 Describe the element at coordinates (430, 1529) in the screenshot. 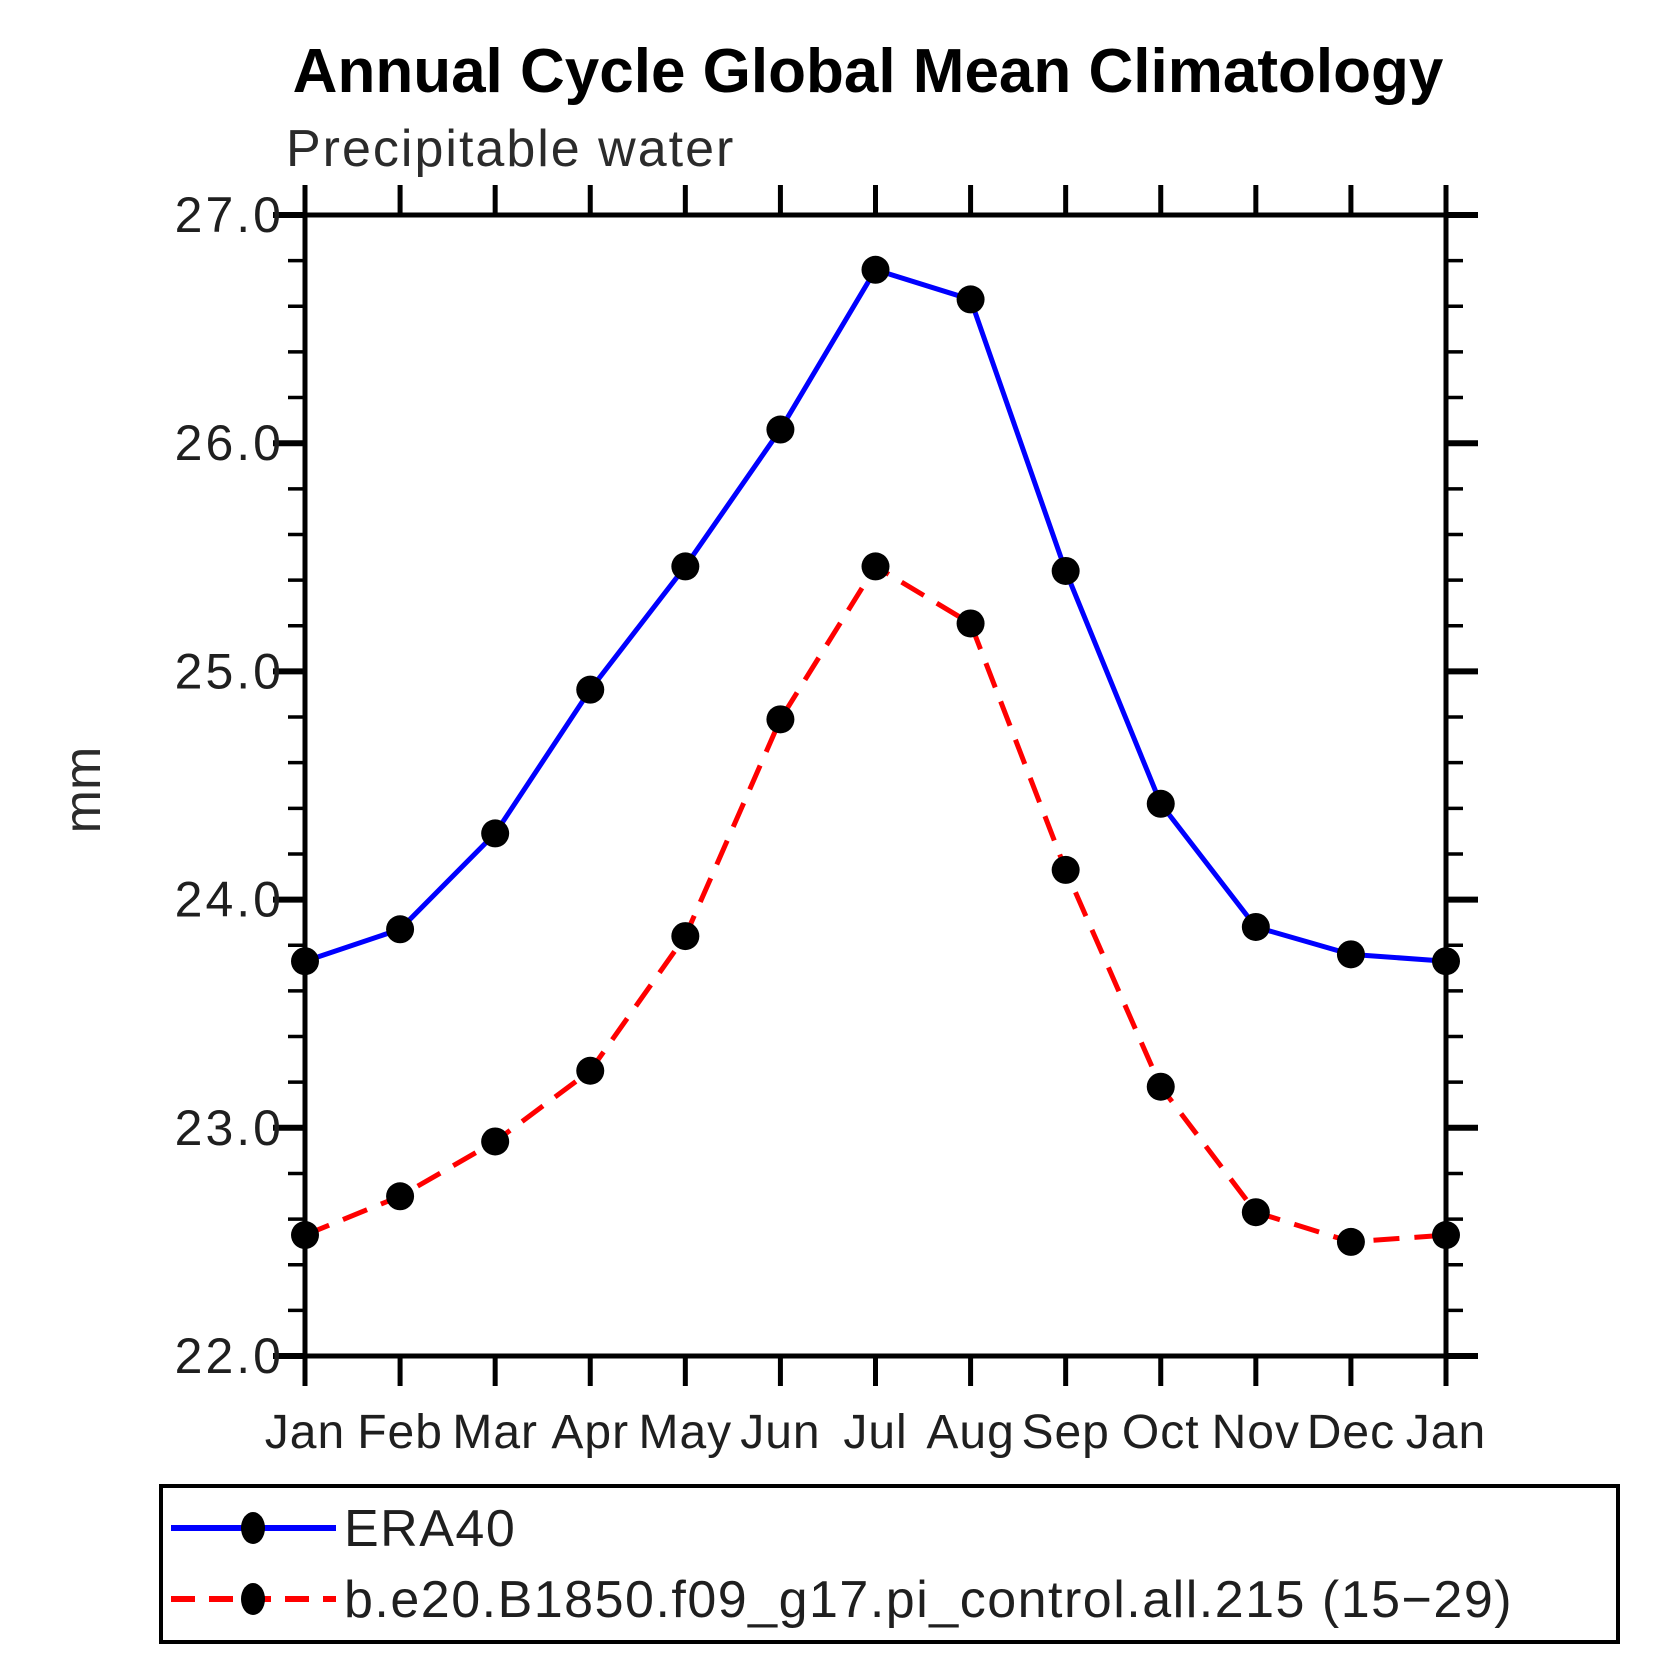

I see `legend-label: ERA40` at that location.